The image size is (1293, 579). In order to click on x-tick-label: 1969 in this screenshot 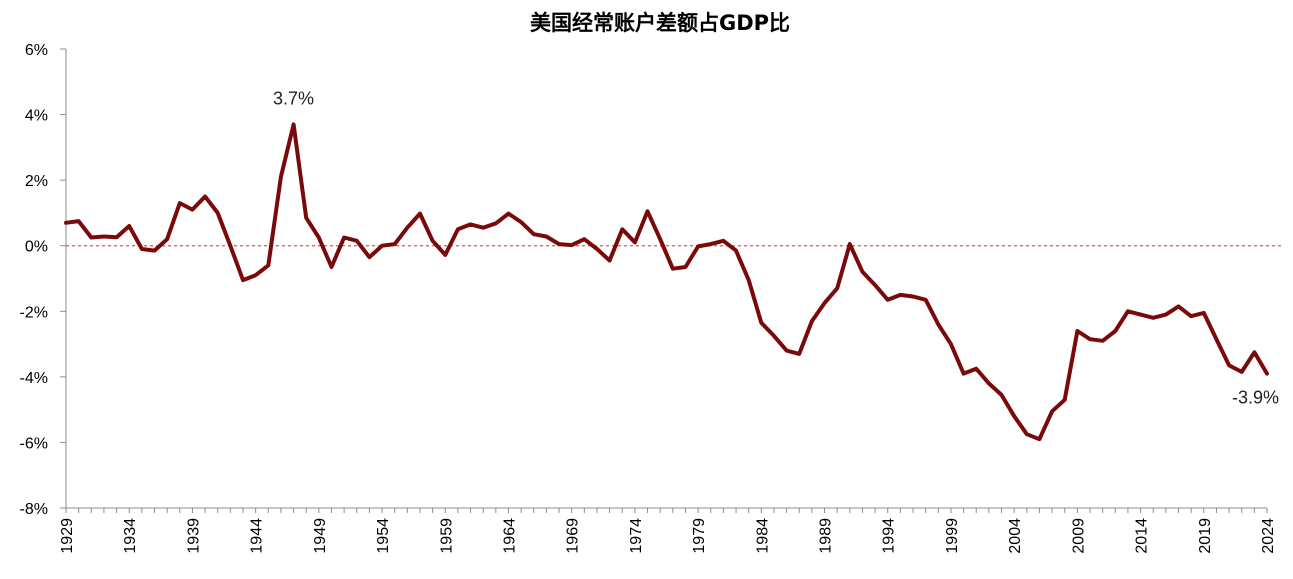, I will do `click(573, 536)`.